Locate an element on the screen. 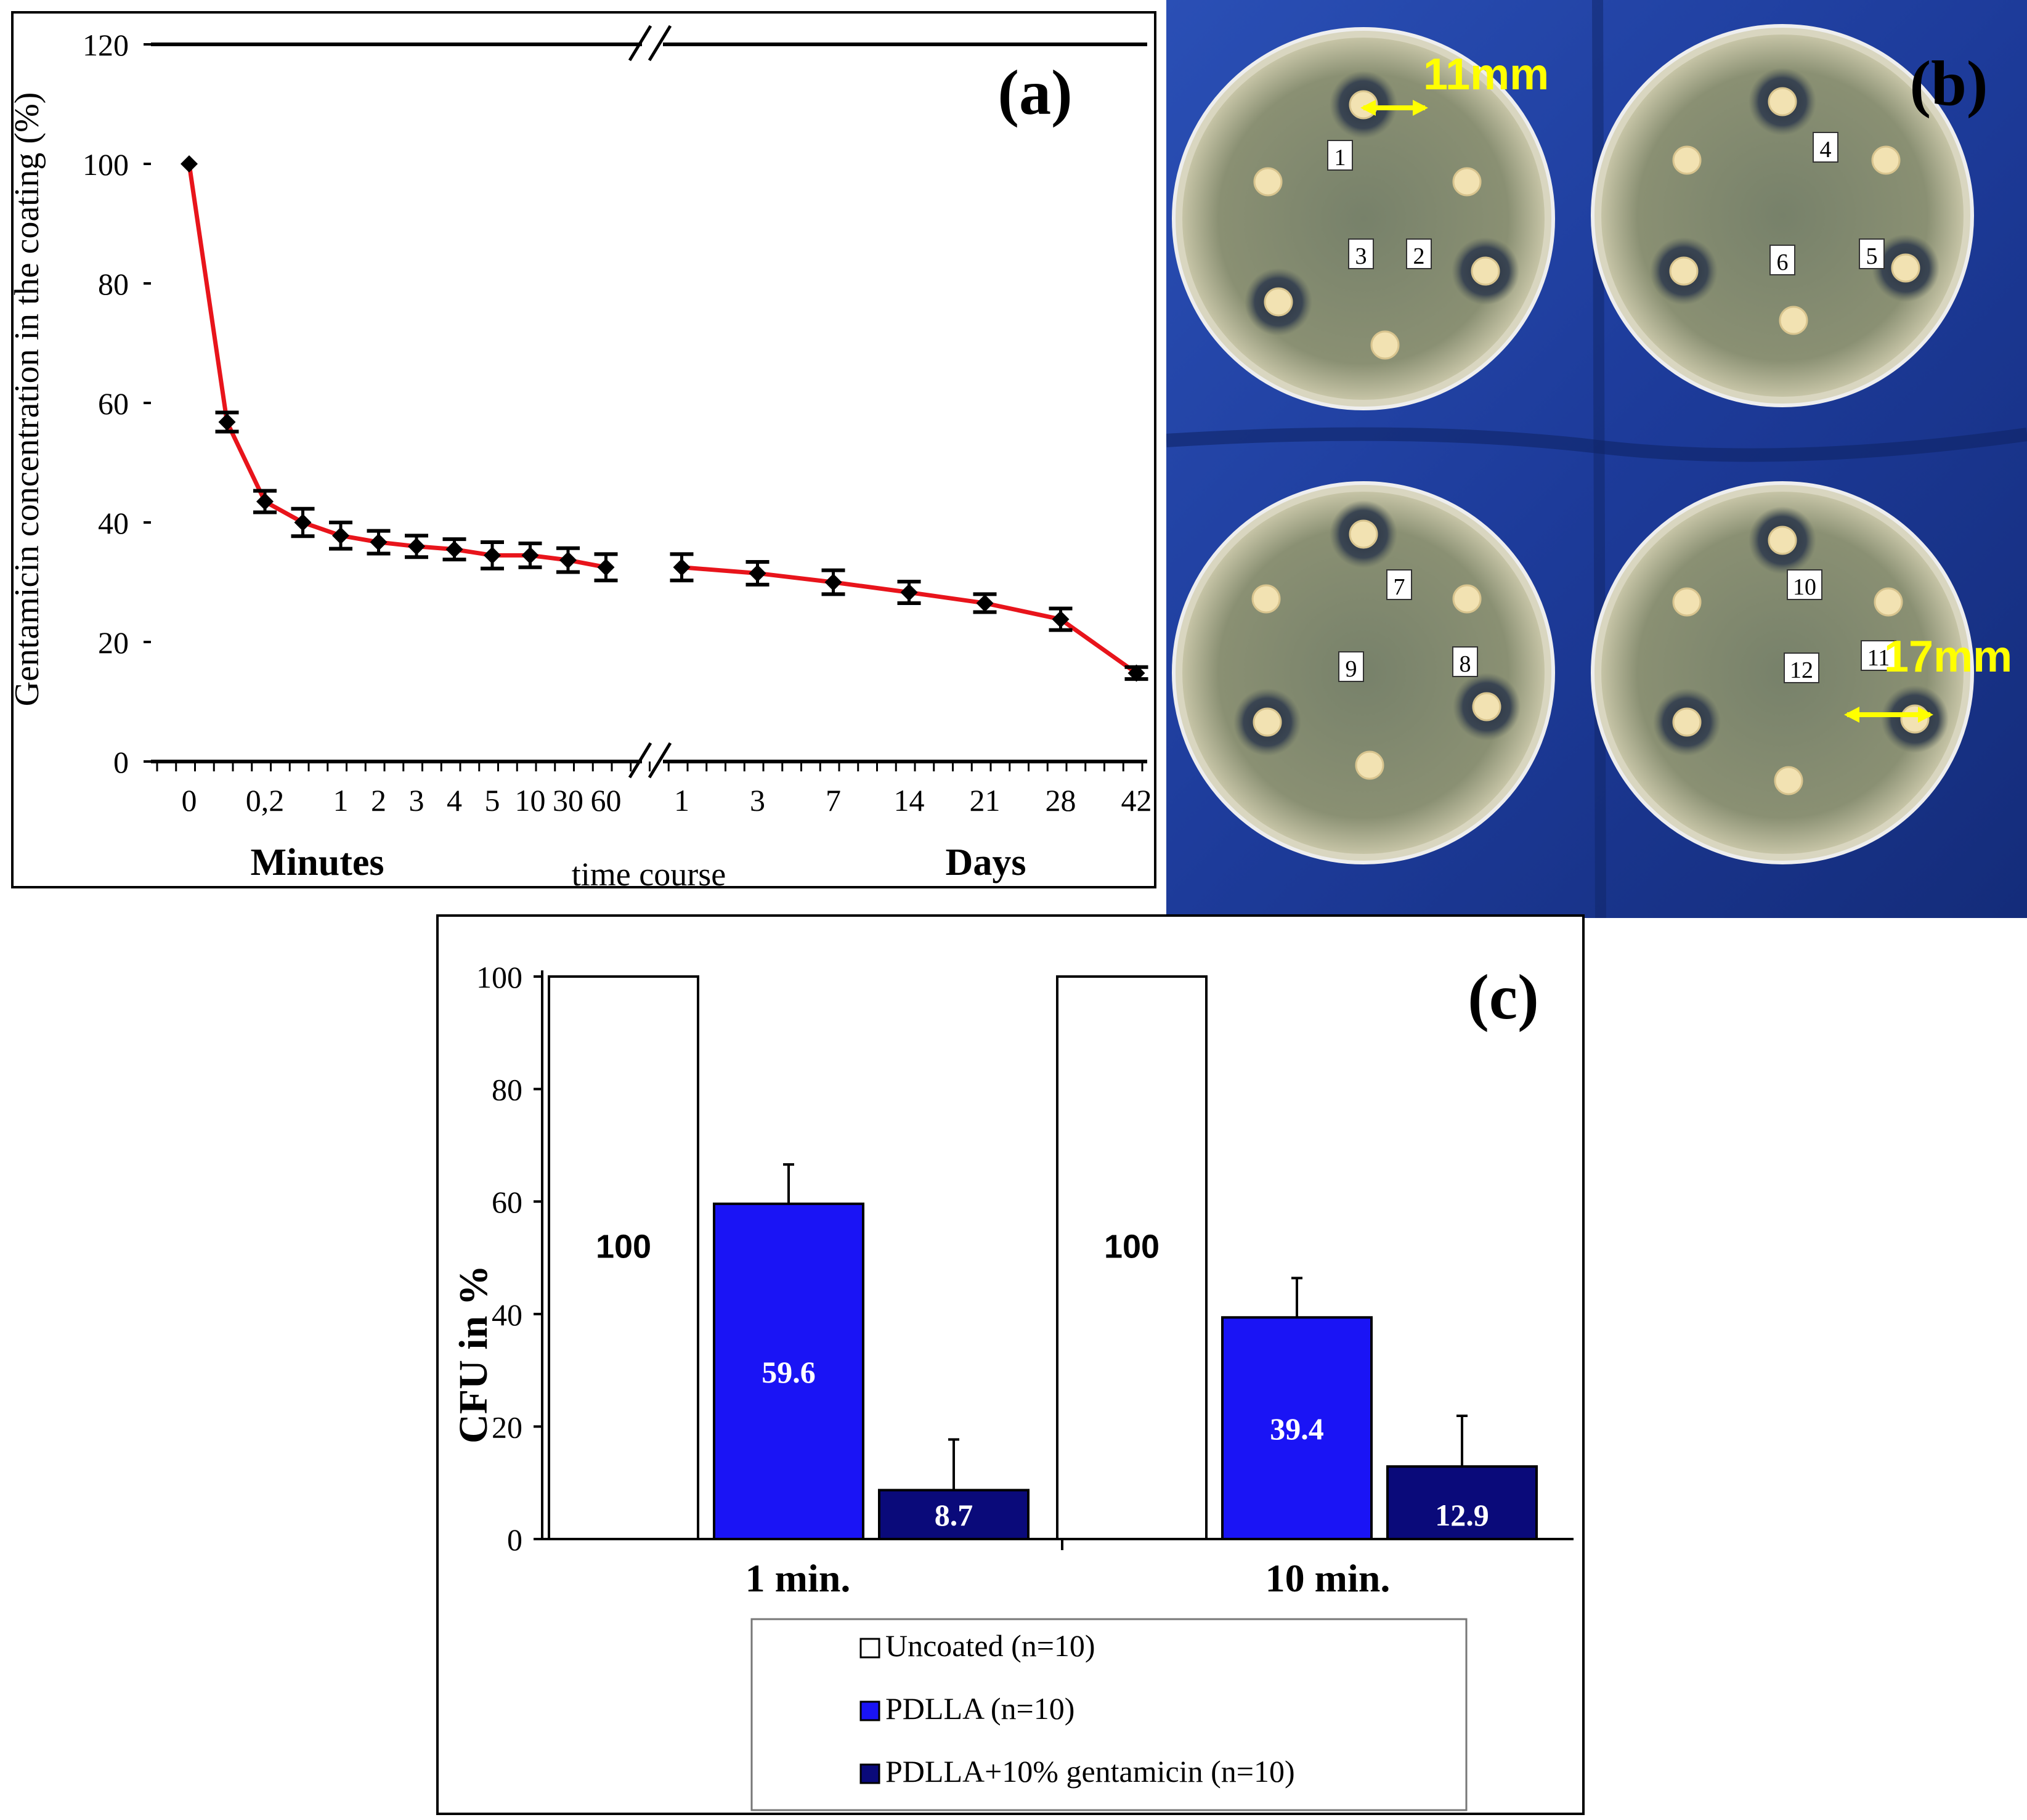 Image resolution: width=2027 pixels, height=1820 pixels. panel-c-y-axis-title: CFU in % is located at coordinates (473, 1355).